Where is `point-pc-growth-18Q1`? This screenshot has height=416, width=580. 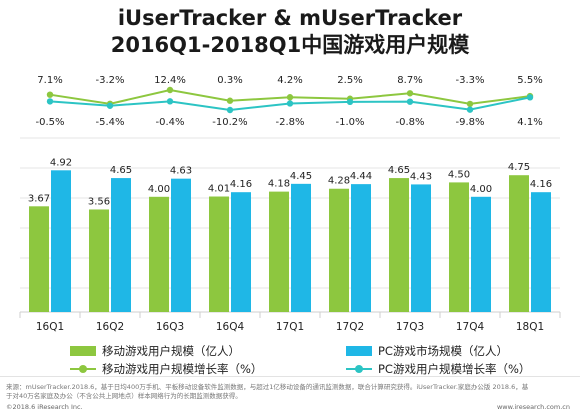
point-pc-growth-18Q1 is located at coordinates (530, 97).